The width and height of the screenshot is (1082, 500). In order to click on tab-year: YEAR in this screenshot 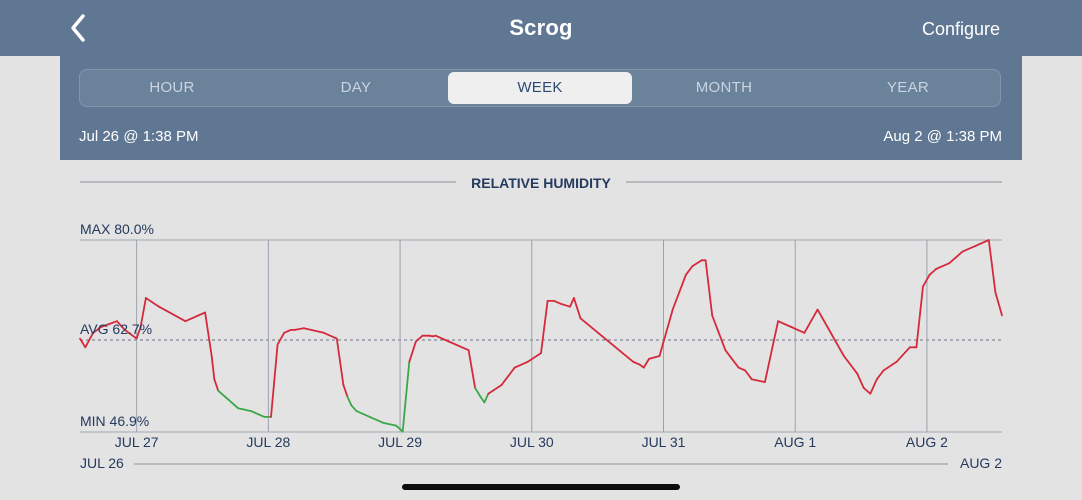, I will do `click(908, 87)`.